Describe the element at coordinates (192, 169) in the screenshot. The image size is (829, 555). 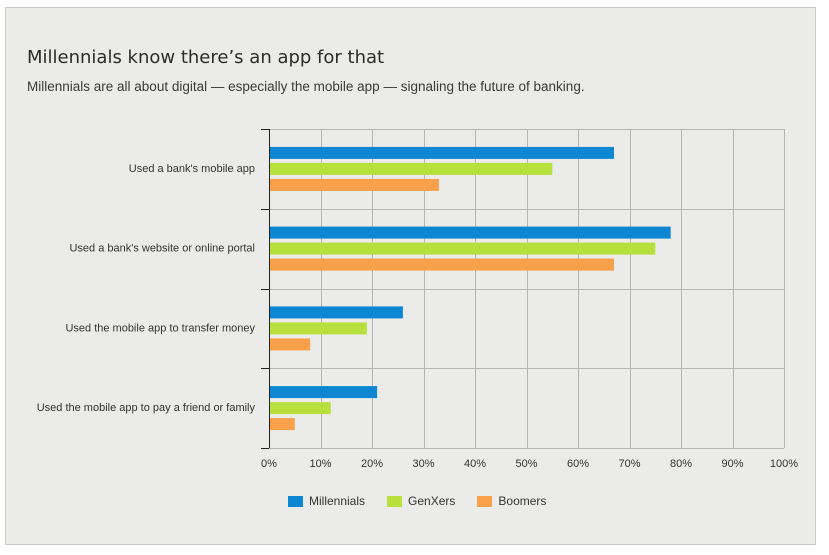
I see `category-label: Used a bank's mobile app` at that location.